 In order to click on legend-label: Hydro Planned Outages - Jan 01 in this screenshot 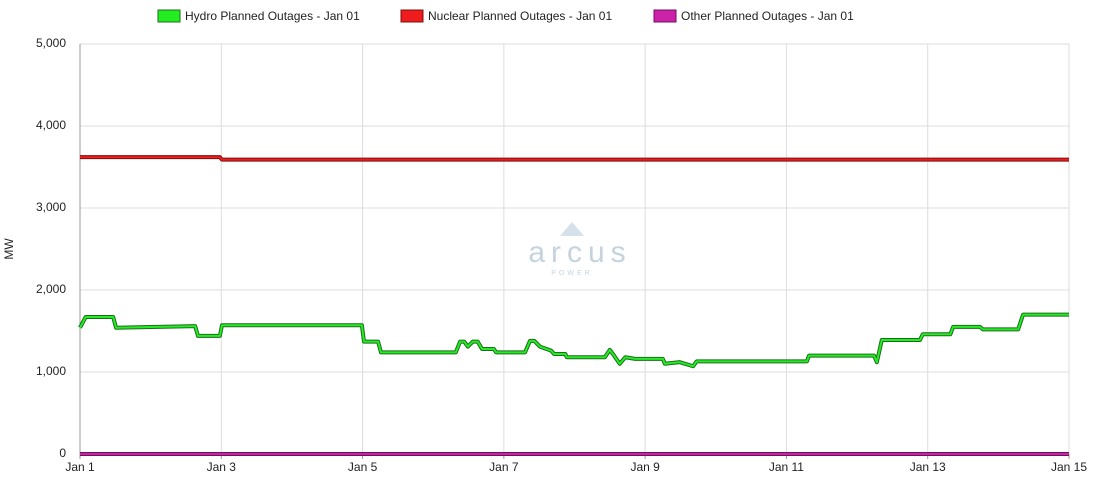, I will do `click(272, 16)`.